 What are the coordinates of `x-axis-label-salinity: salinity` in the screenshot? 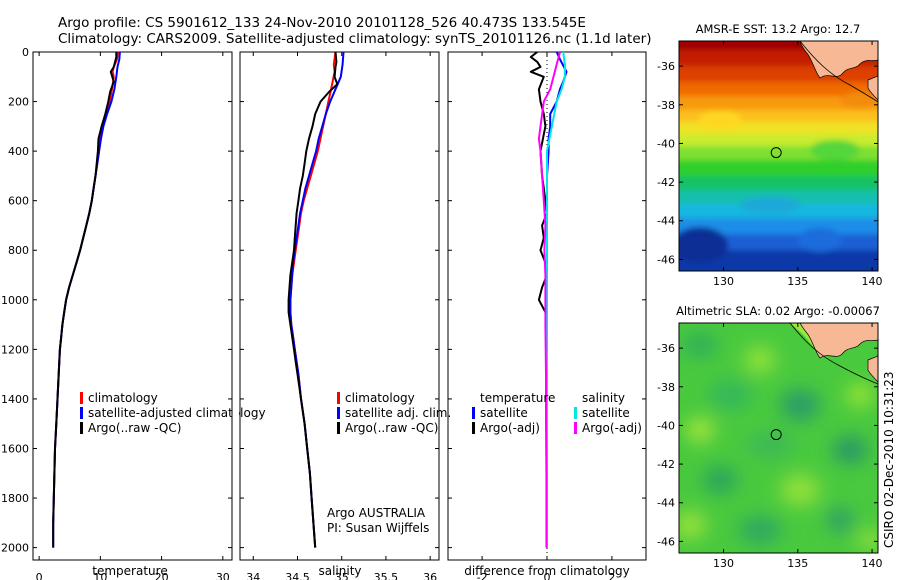 It's located at (339, 571).